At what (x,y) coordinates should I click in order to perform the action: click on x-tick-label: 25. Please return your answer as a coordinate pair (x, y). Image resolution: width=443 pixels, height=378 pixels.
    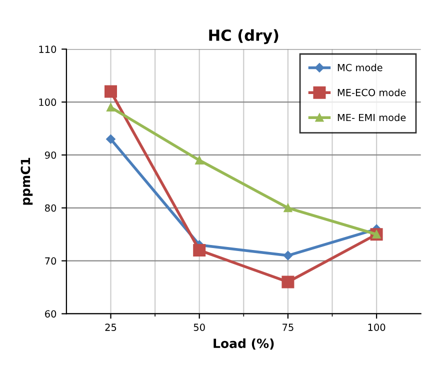
    Looking at the image, I should click on (110, 327).